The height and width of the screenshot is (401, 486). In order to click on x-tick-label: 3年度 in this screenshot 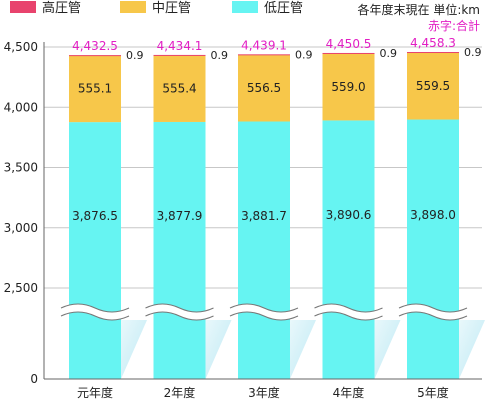, I will do `click(264, 392)`.